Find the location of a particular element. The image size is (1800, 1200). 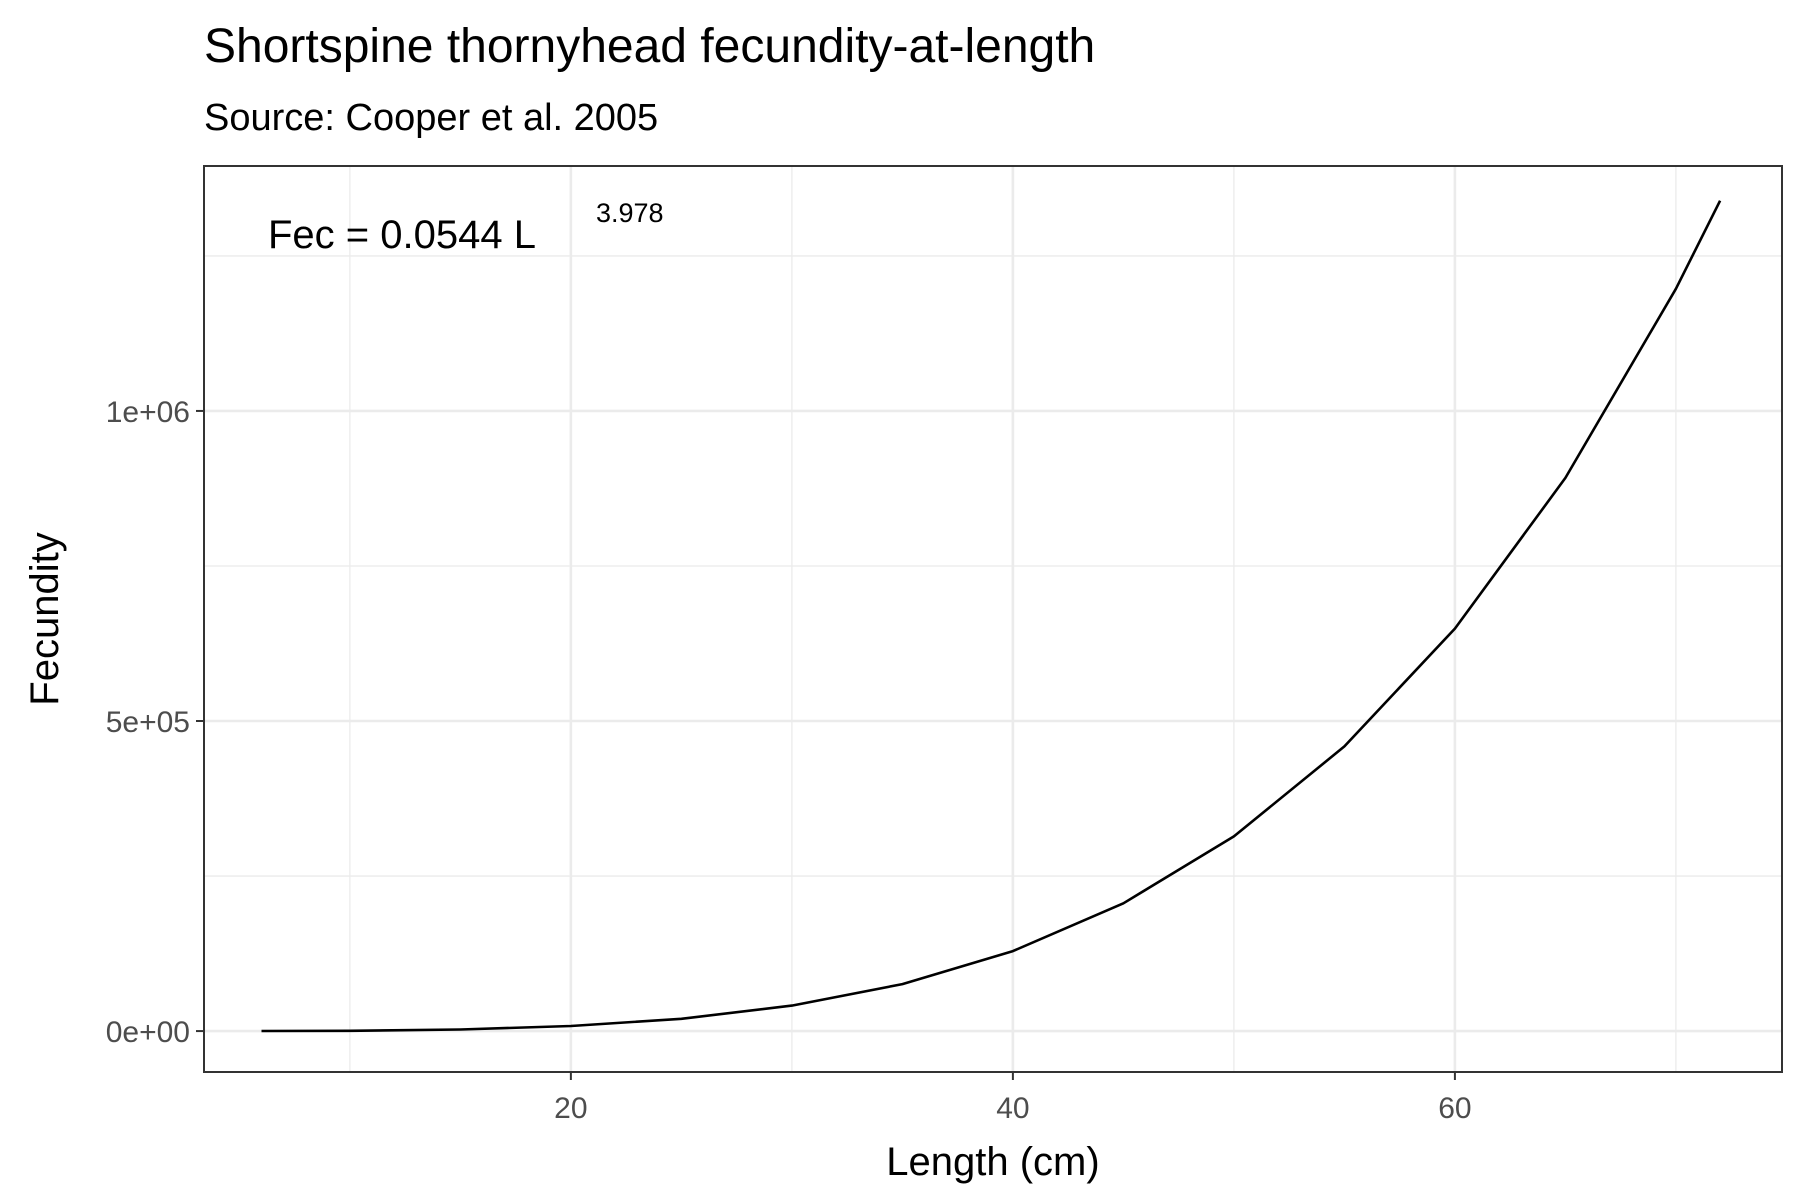

x-axis: 20 40 60 is located at coordinates (1013, 1098).